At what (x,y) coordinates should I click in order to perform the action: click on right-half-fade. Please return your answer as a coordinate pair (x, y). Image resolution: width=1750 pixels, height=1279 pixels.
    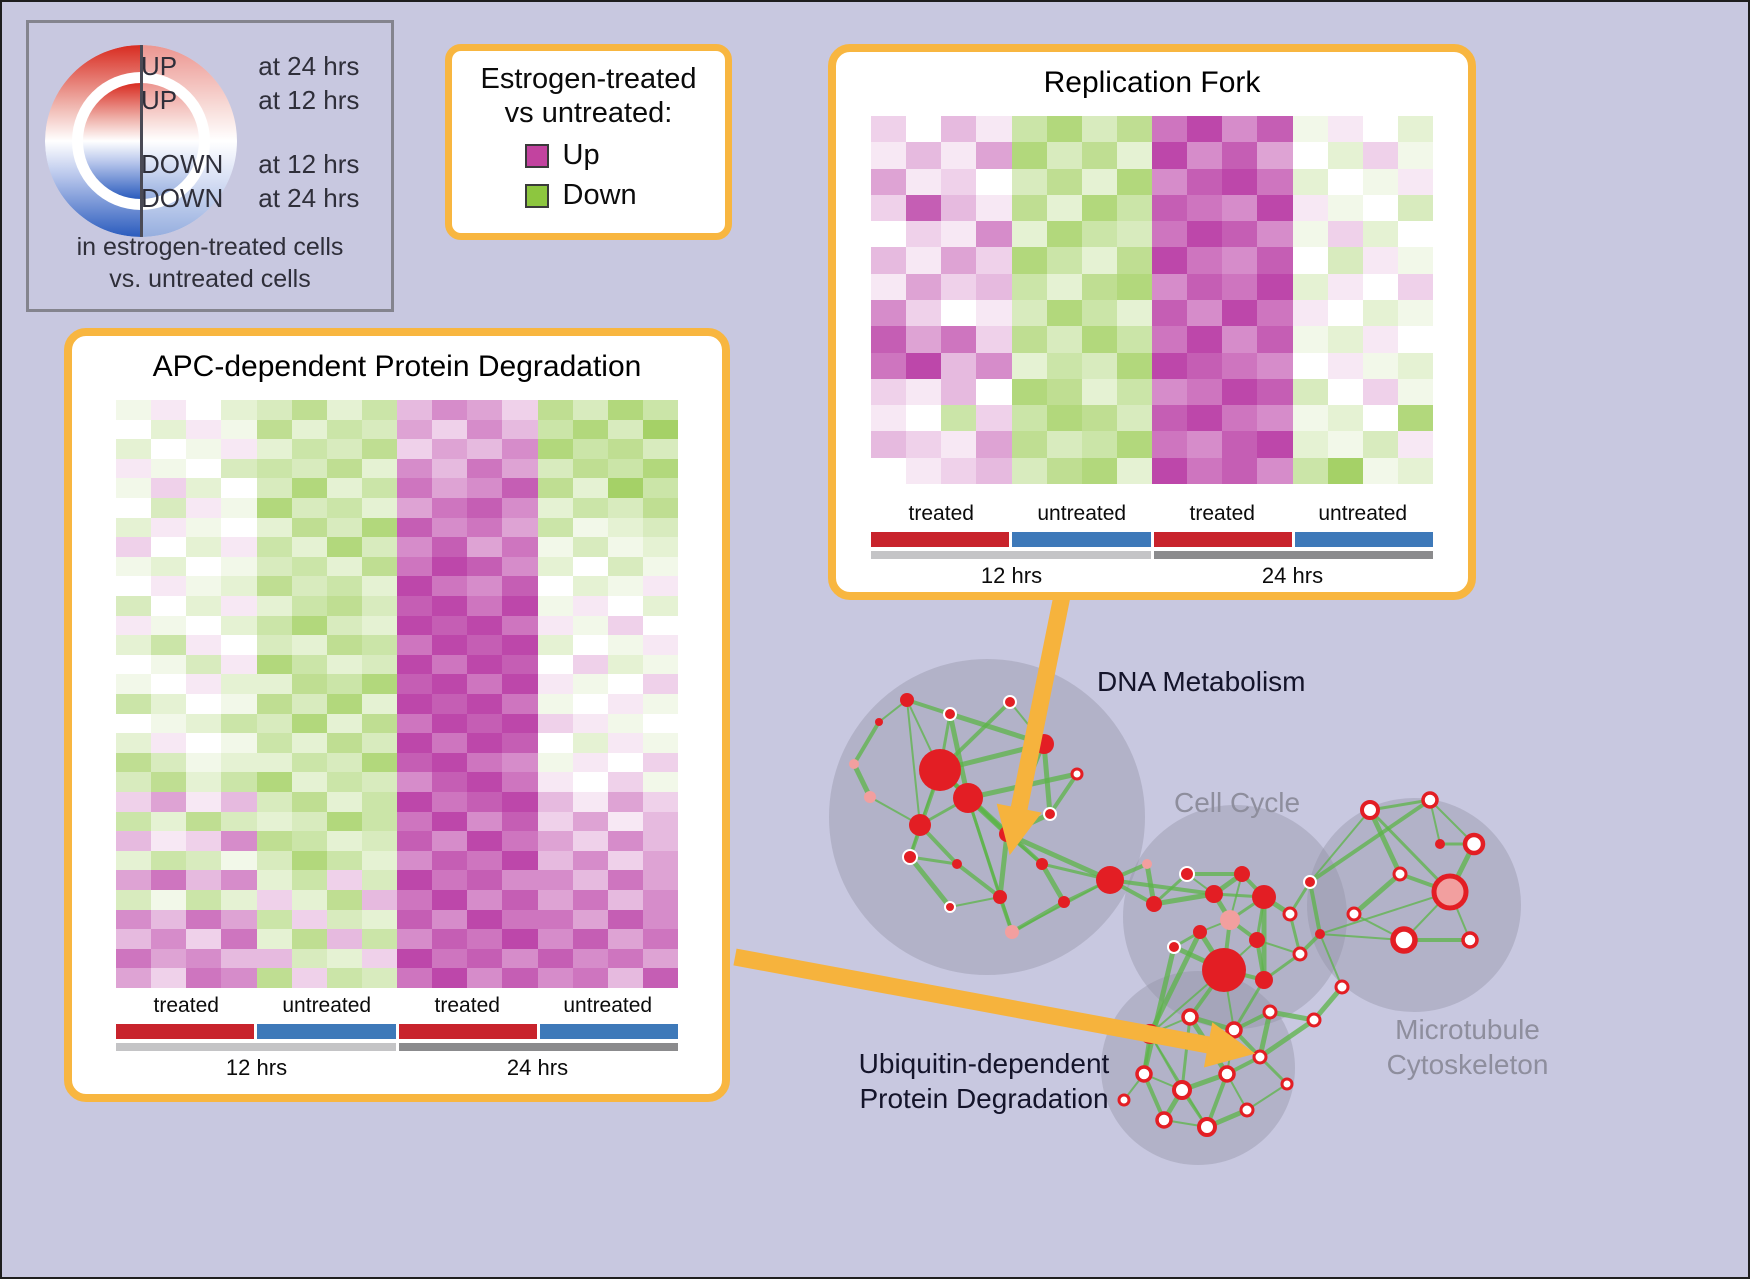
    Looking at the image, I should click on (189, 141).